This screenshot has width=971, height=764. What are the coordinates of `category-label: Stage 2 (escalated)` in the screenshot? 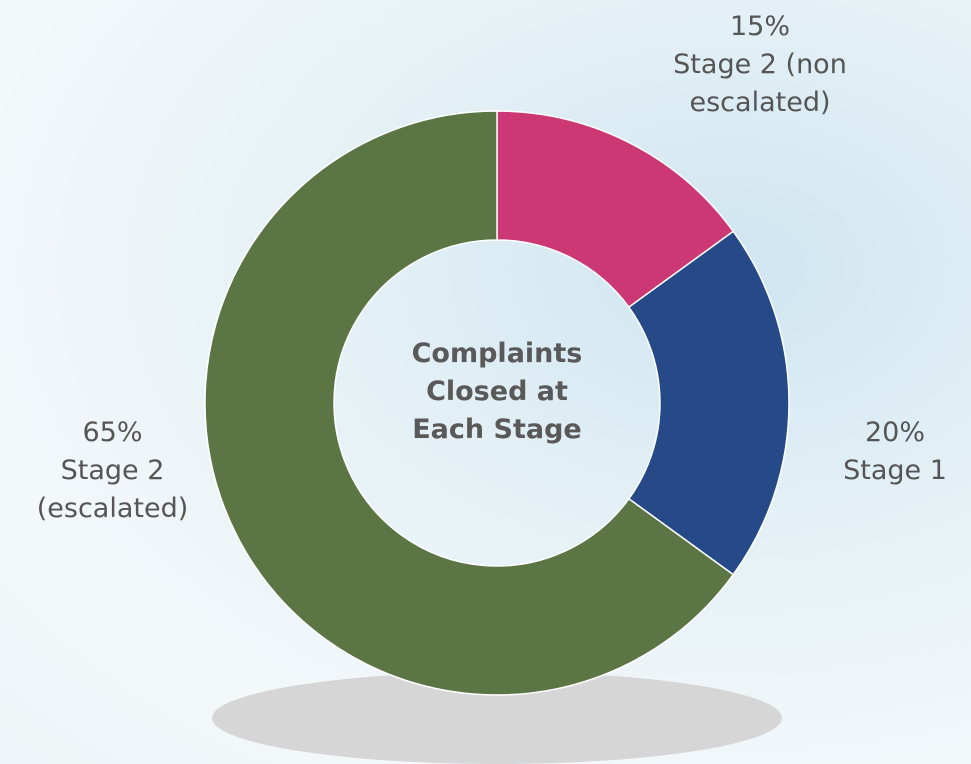 It's located at (112, 489).